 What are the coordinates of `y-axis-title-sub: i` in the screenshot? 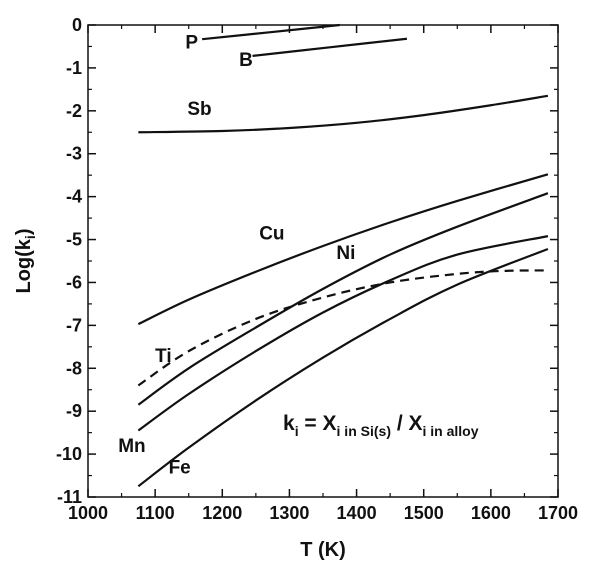 It's located at (30, 237).